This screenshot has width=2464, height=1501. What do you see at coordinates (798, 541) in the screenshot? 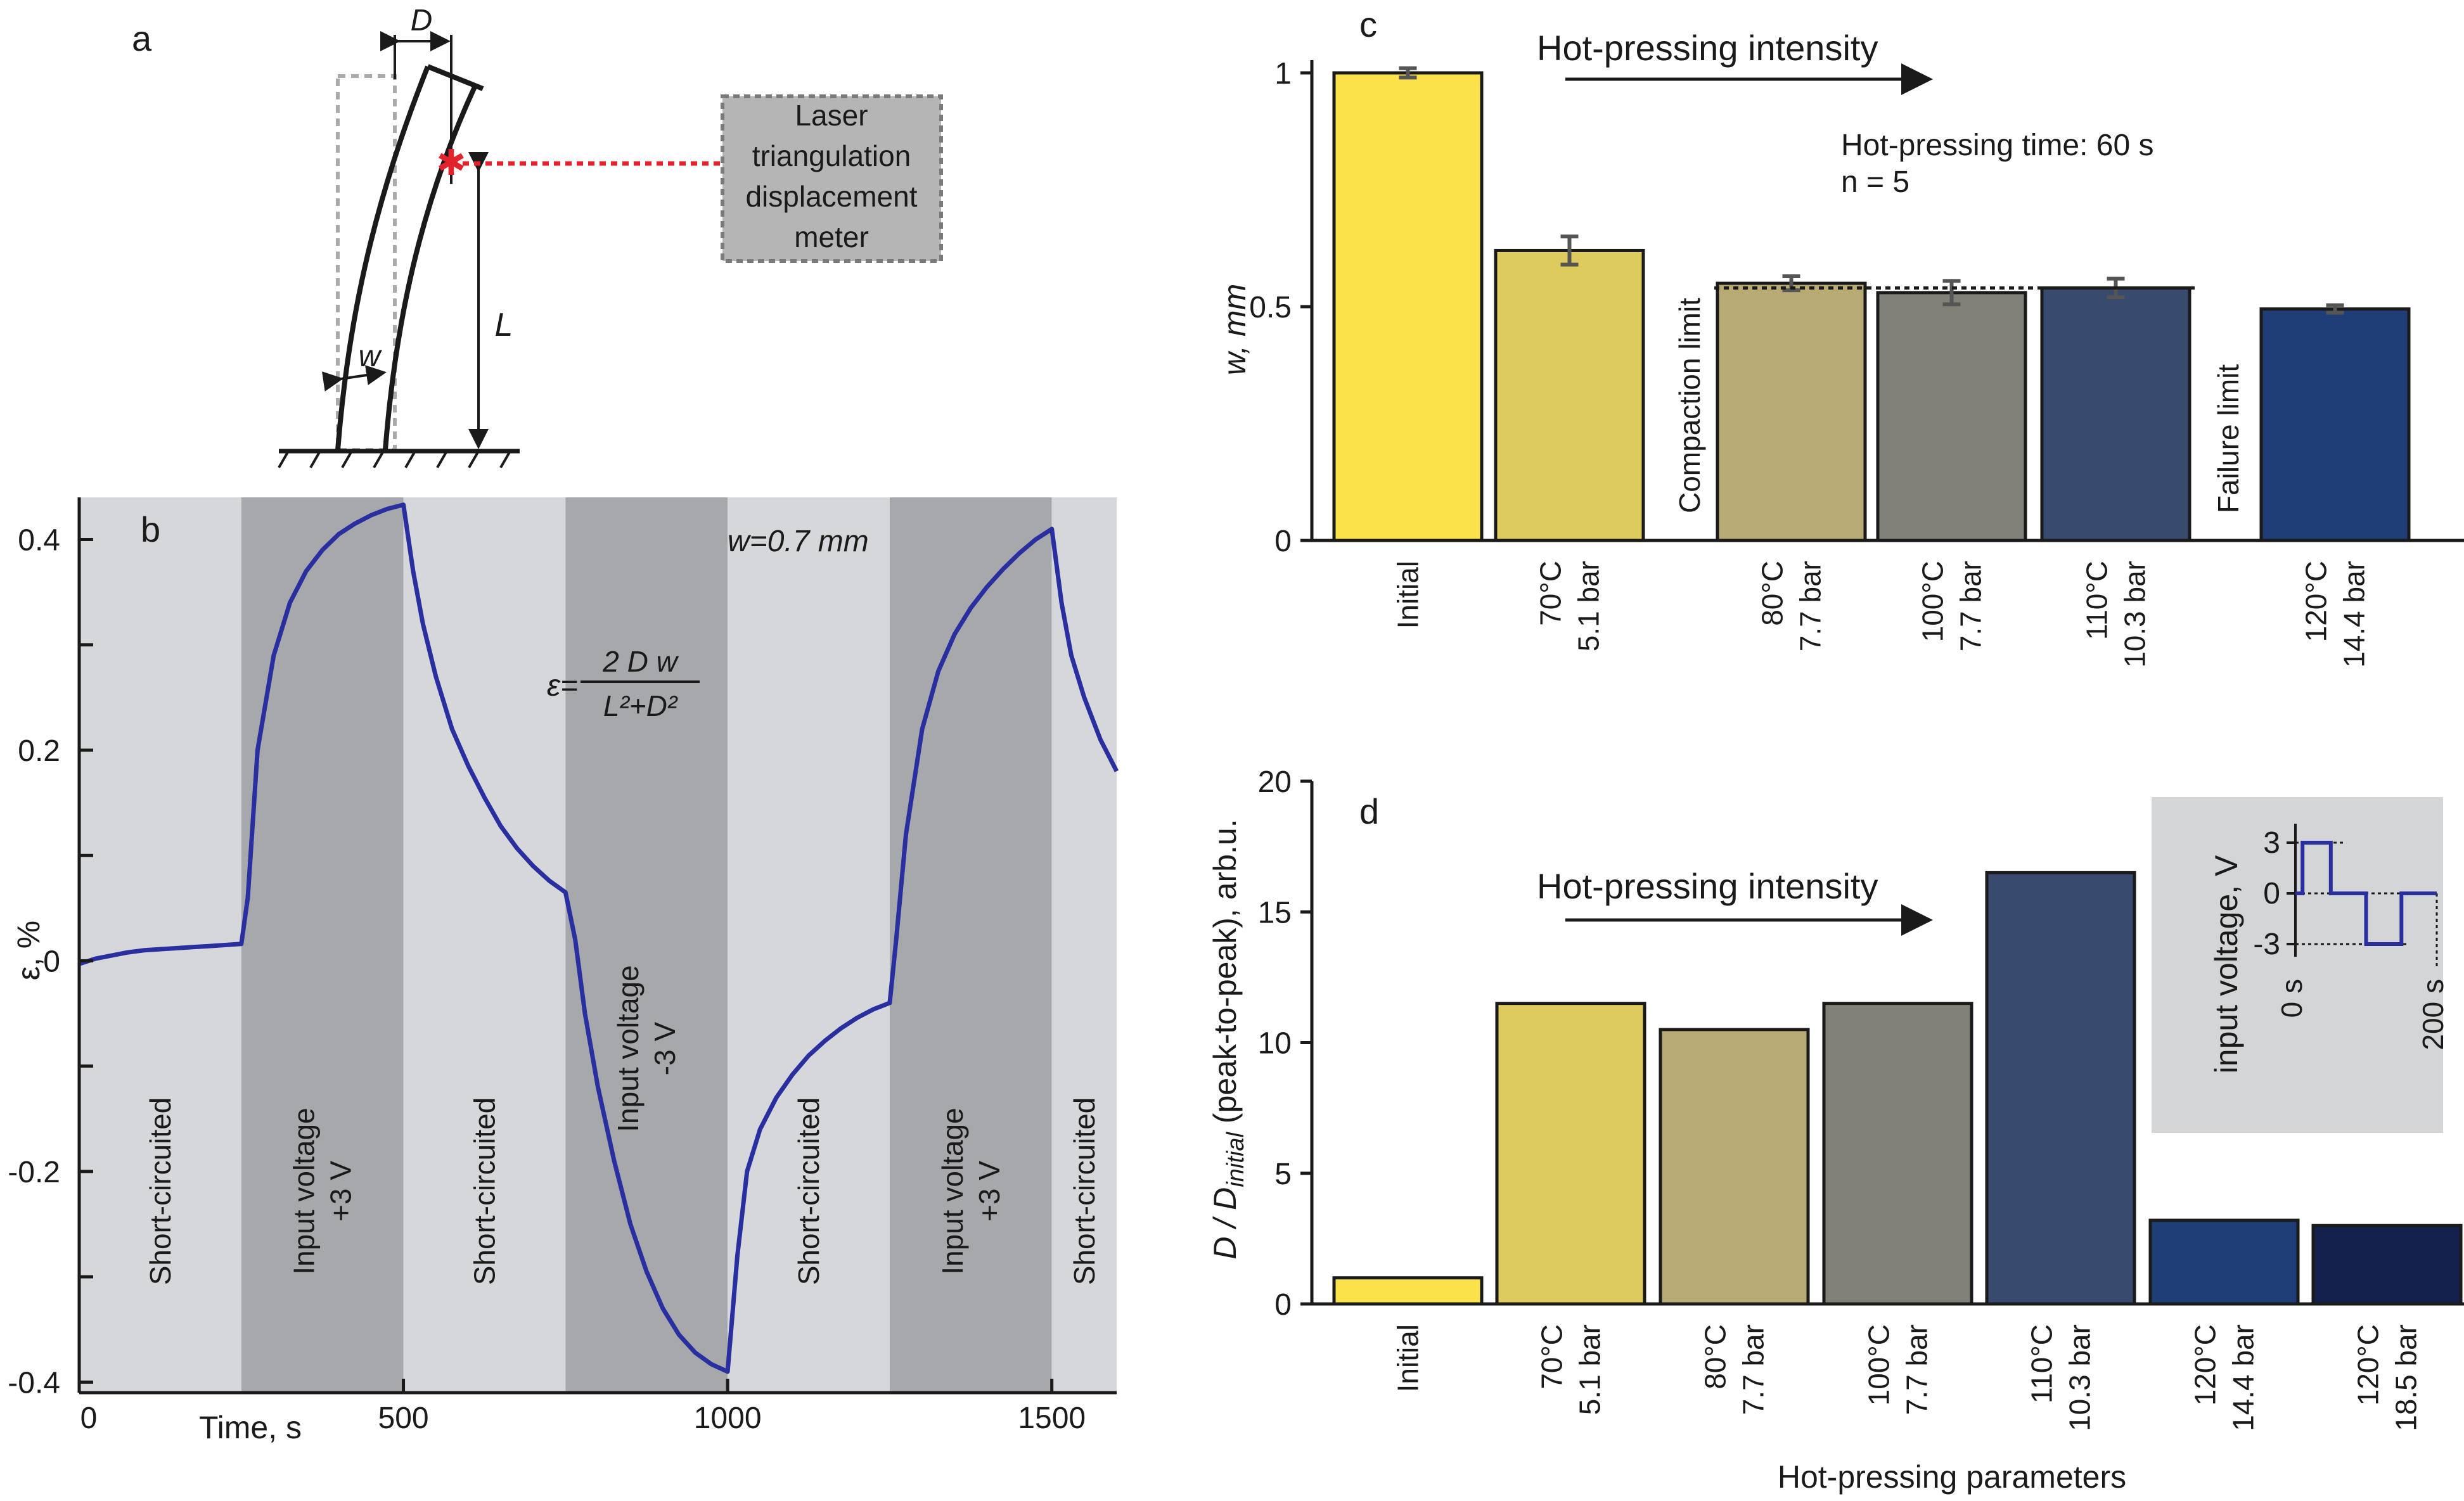
I see `w-annotation: w=0.7 mm` at bounding box center [798, 541].